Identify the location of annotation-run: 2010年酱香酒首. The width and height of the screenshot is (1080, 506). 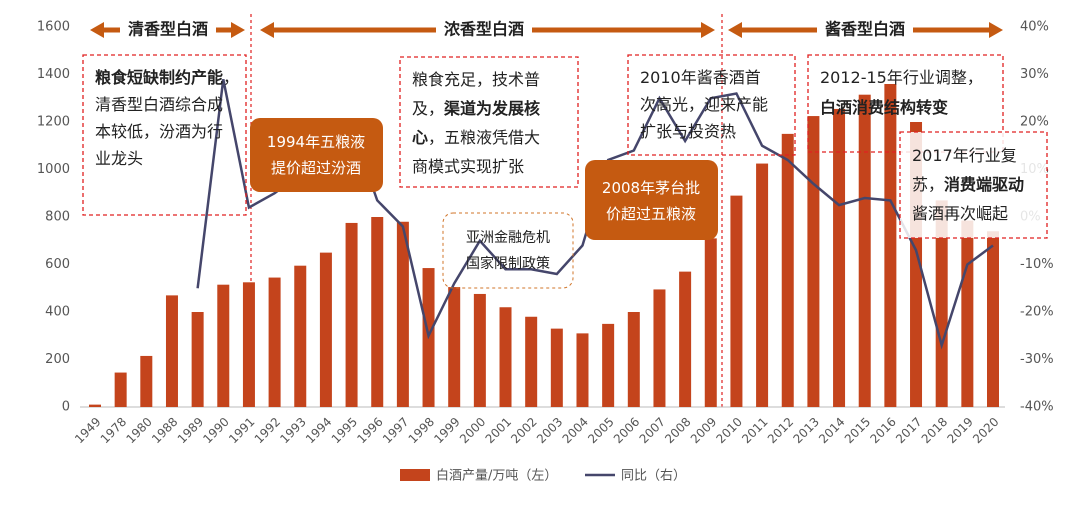
(700, 77).